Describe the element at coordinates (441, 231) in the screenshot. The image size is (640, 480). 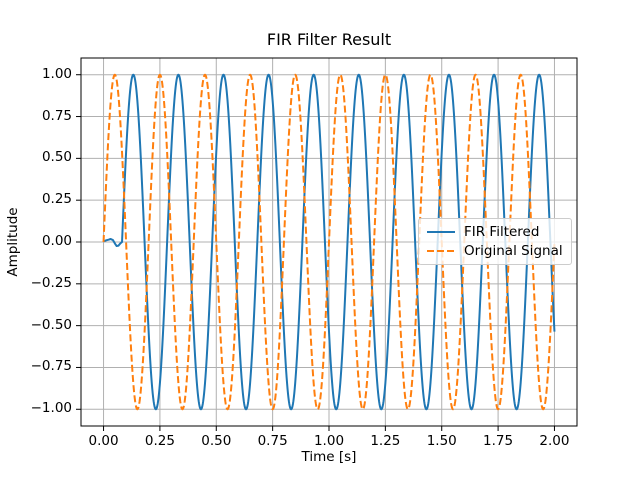
I see `legend-solid-line-icon` at that location.